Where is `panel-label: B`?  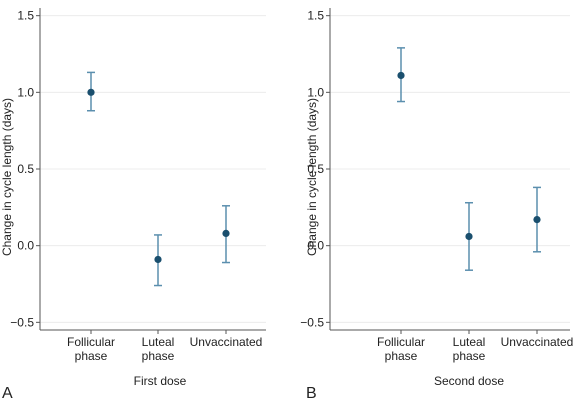
panel-label: B is located at coordinates (311, 393).